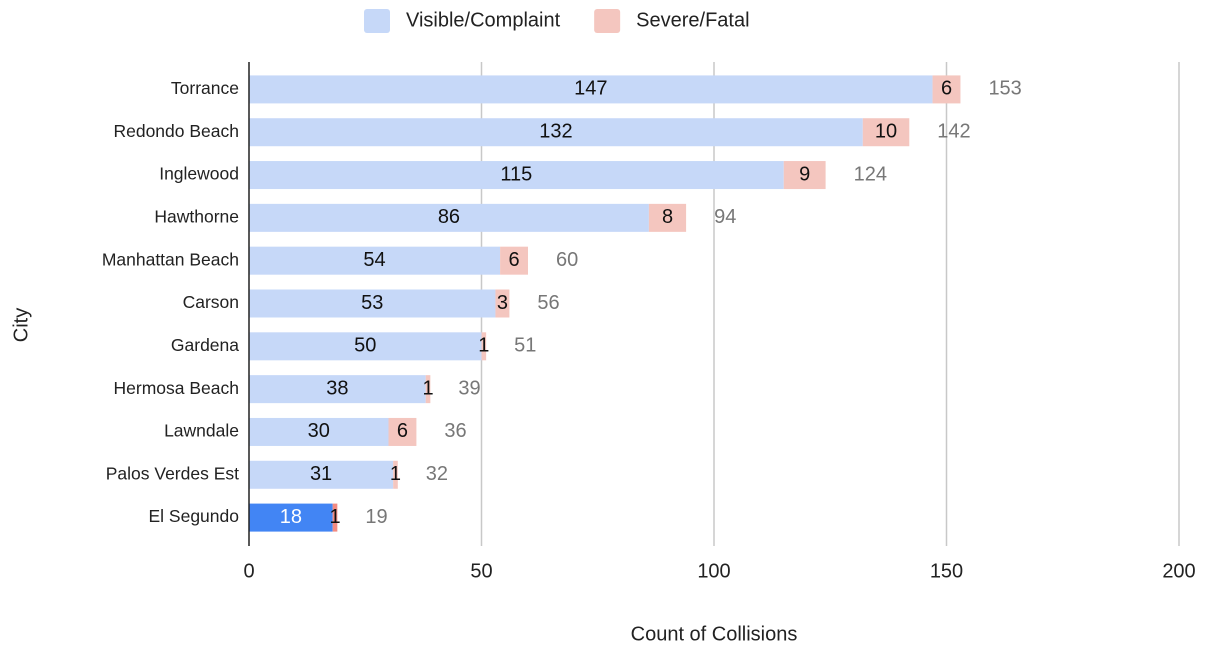 The height and width of the screenshot is (653, 1211). I want to click on total-label: 153, so click(1004, 89).